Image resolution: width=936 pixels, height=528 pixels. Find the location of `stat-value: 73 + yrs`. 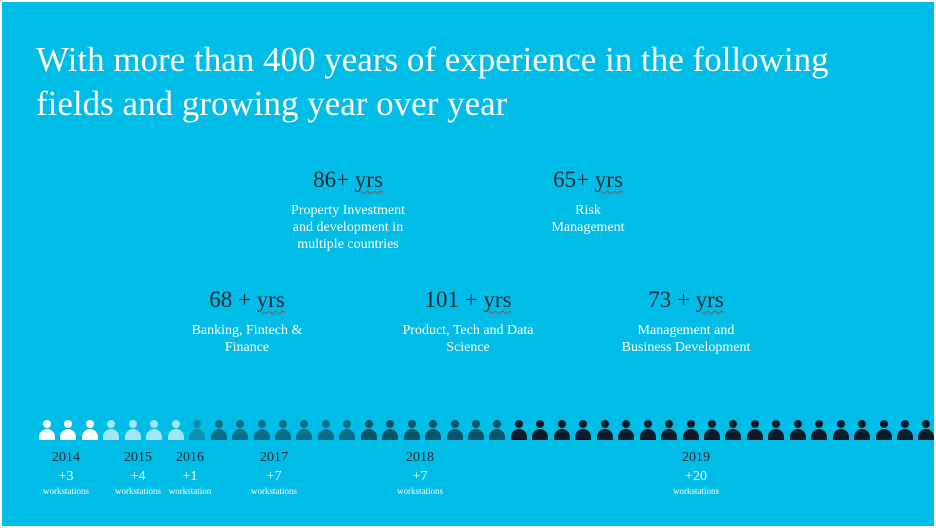

stat-value: 73 + yrs is located at coordinates (686, 299).